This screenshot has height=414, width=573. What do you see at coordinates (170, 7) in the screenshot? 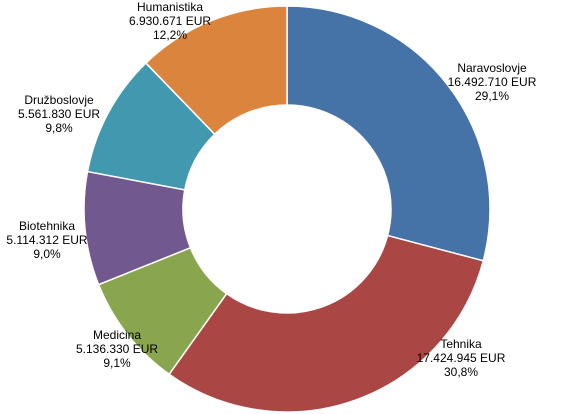
I see `label-name-humanistika: Humanistika` at bounding box center [170, 7].